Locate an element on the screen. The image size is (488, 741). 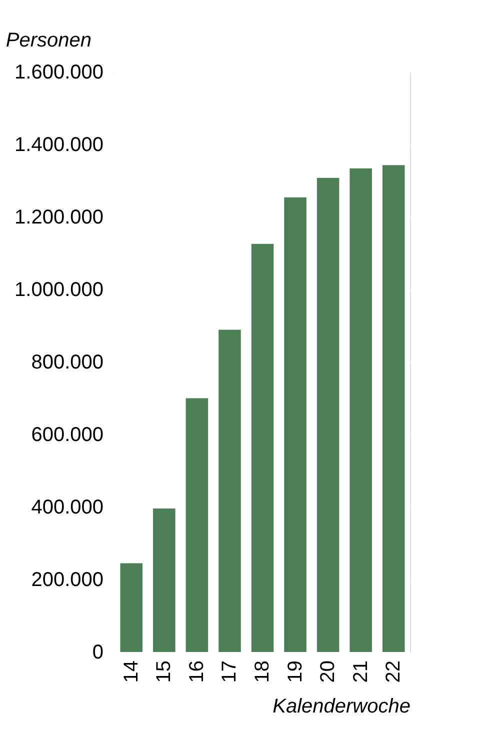
y-tick-label: 400.000 is located at coordinates (67, 507).